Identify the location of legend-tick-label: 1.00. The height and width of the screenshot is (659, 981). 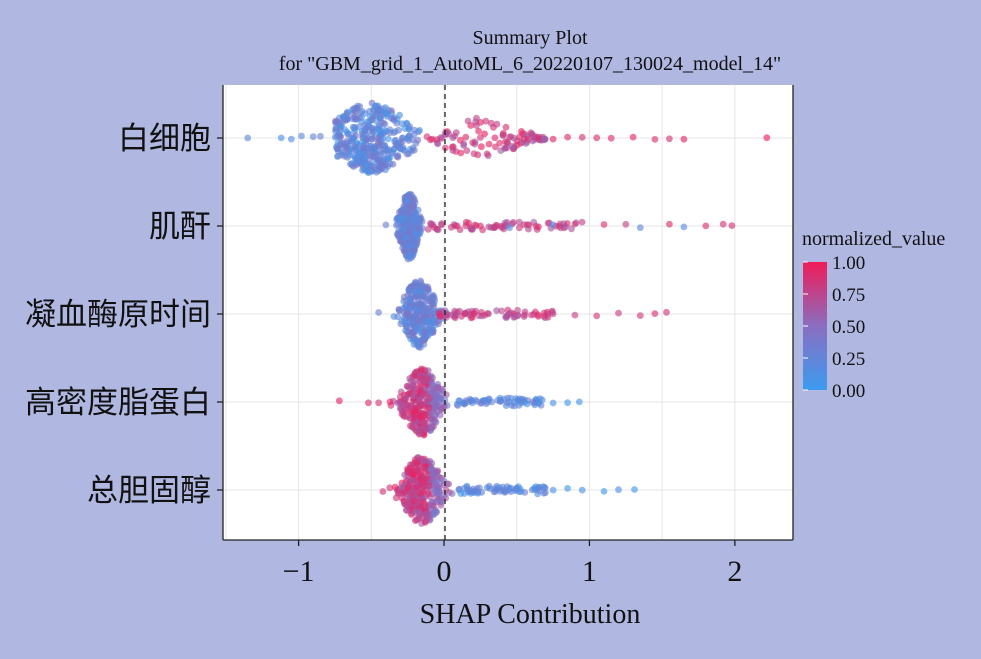
(848, 263).